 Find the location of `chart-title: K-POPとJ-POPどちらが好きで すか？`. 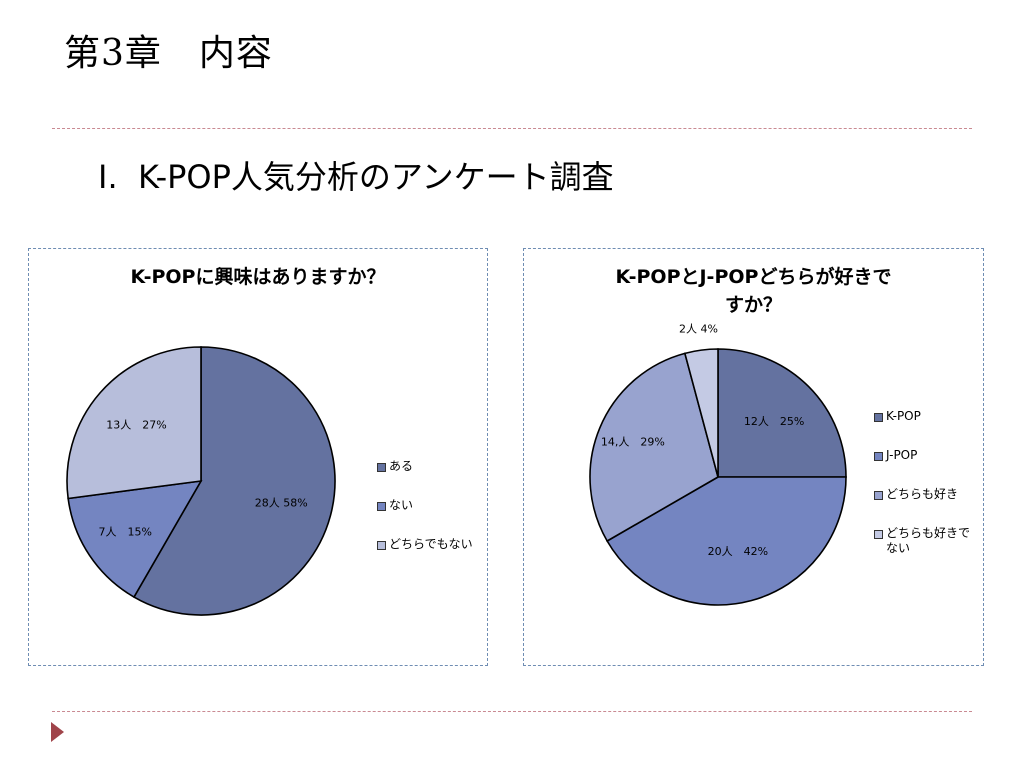

chart-title: K-POPとJ-POPどちらが好きで すか？ is located at coordinates (753, 291).